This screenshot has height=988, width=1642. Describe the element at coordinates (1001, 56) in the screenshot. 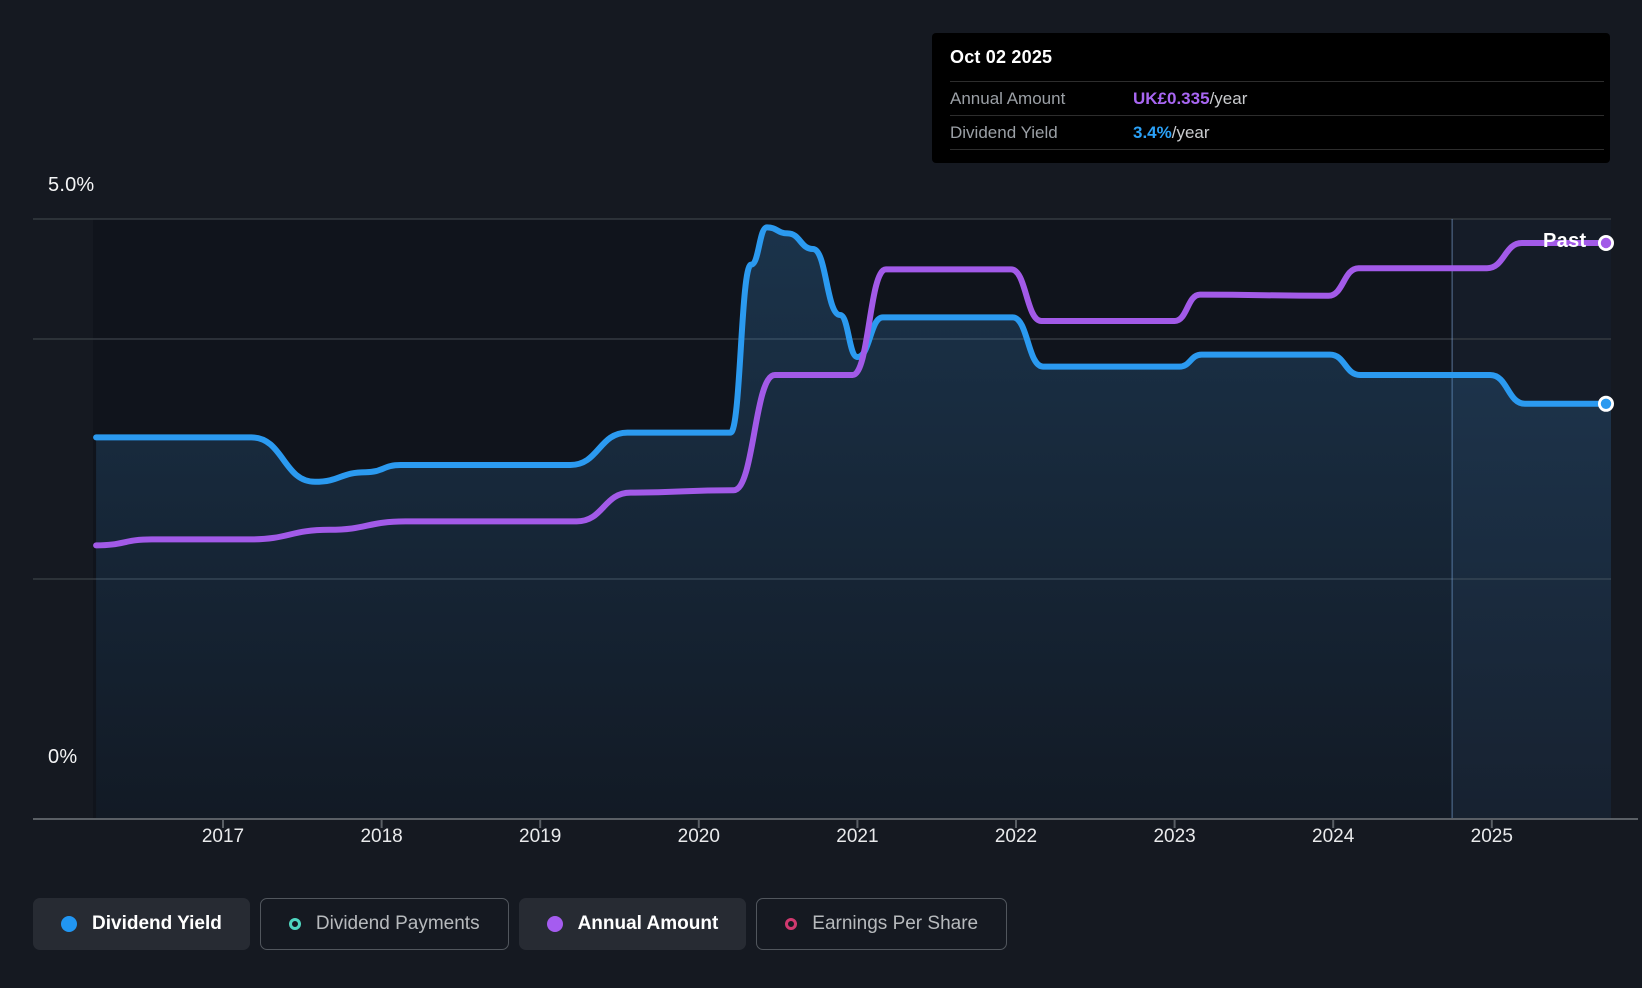

I see `tooltip-date: Oct 02 2025` at that location.